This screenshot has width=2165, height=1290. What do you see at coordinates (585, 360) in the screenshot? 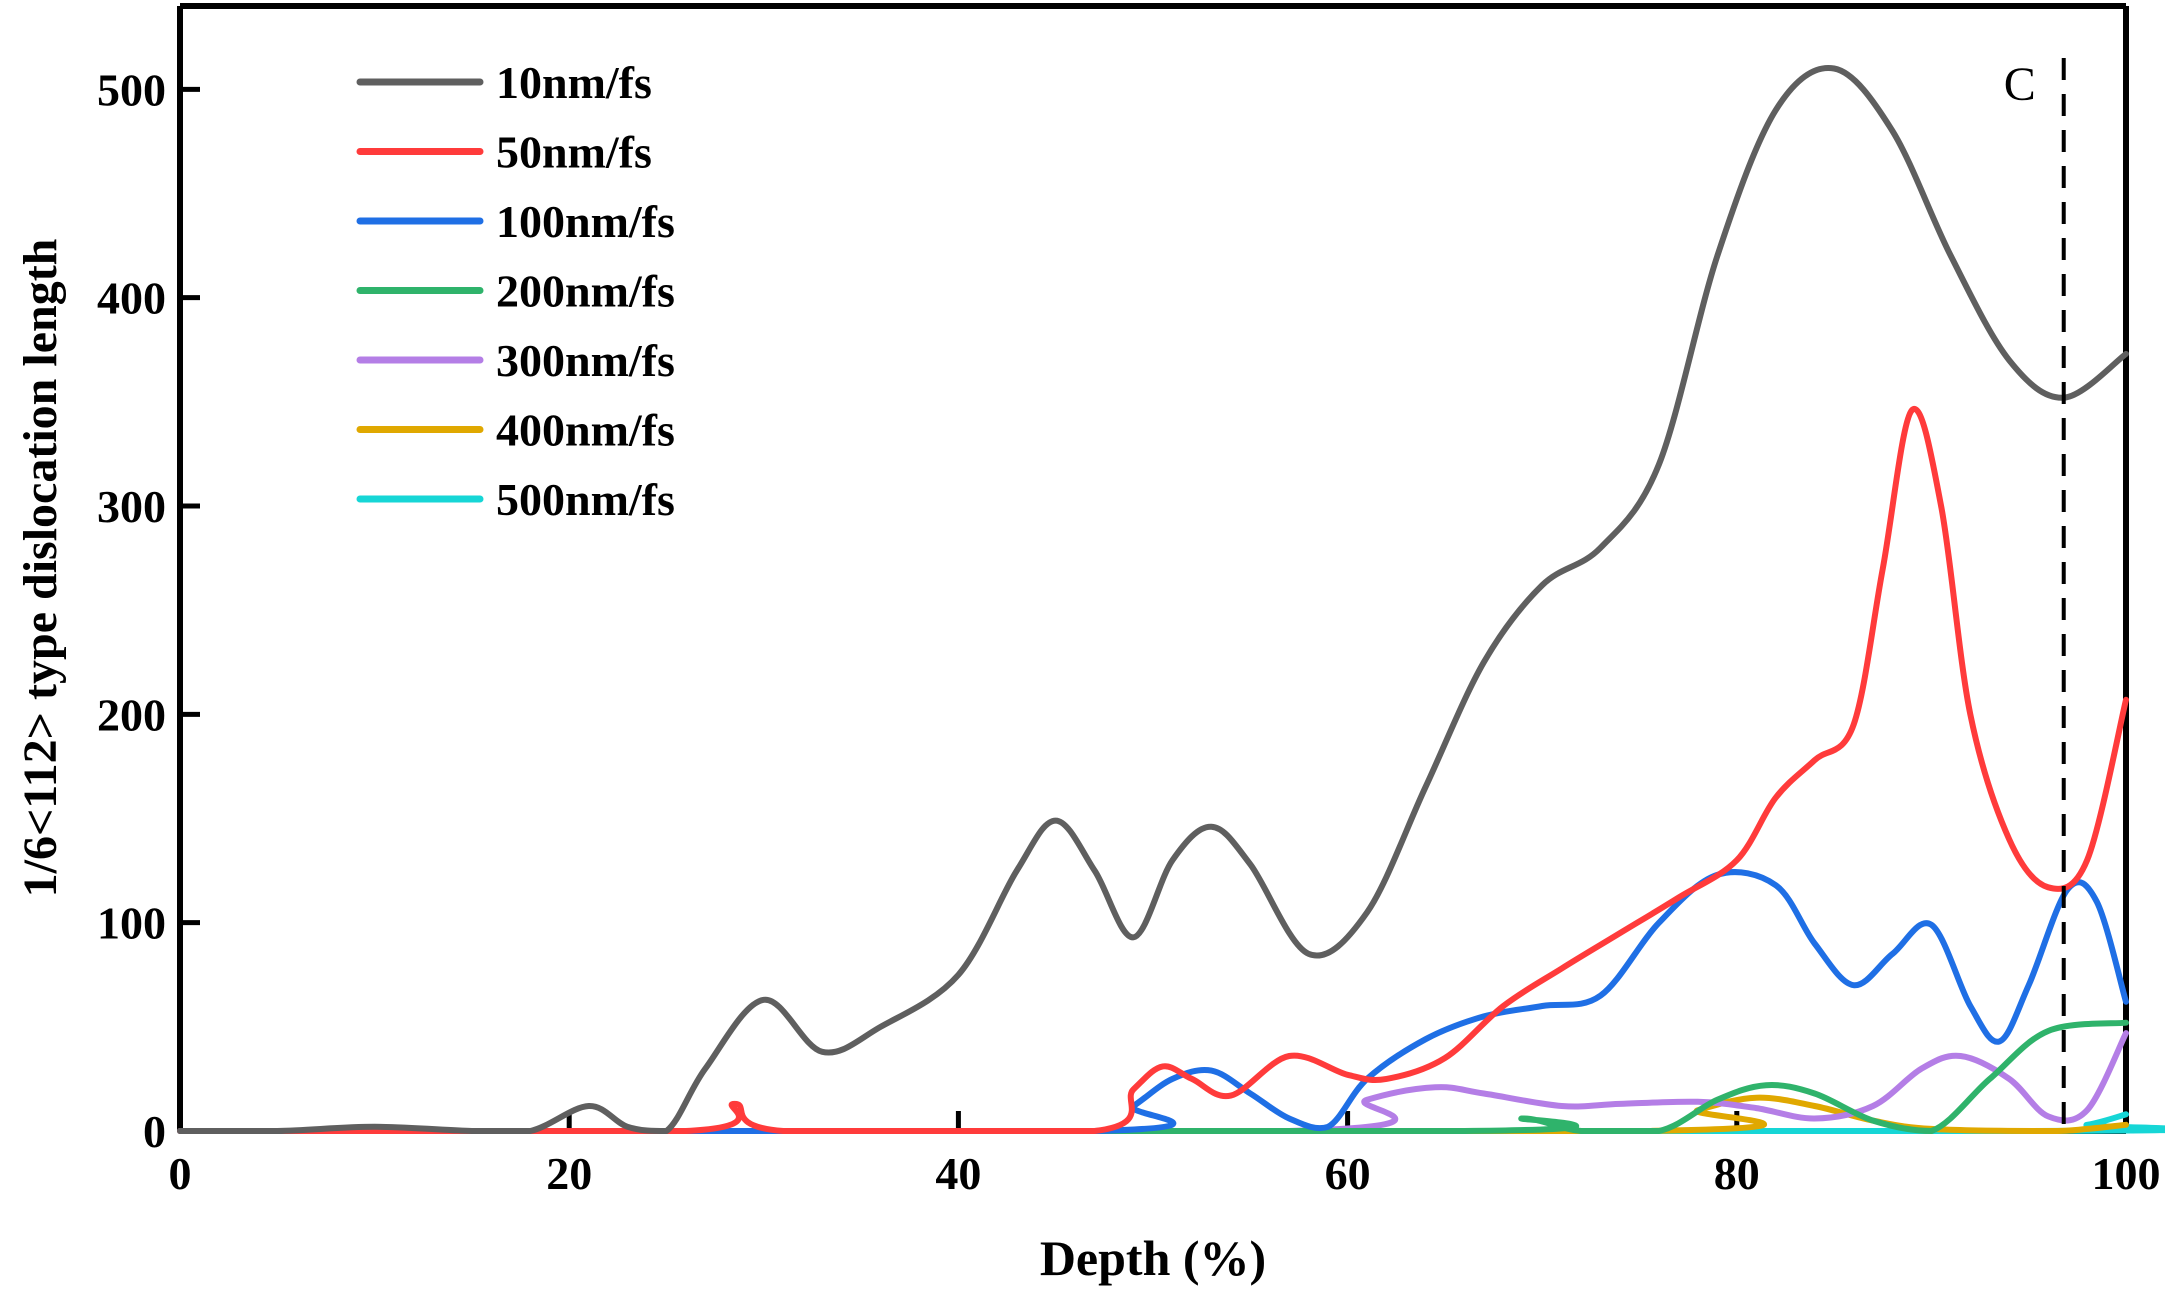
I see `legend-label: 300nm/fs` at bounding box center [585, 360].